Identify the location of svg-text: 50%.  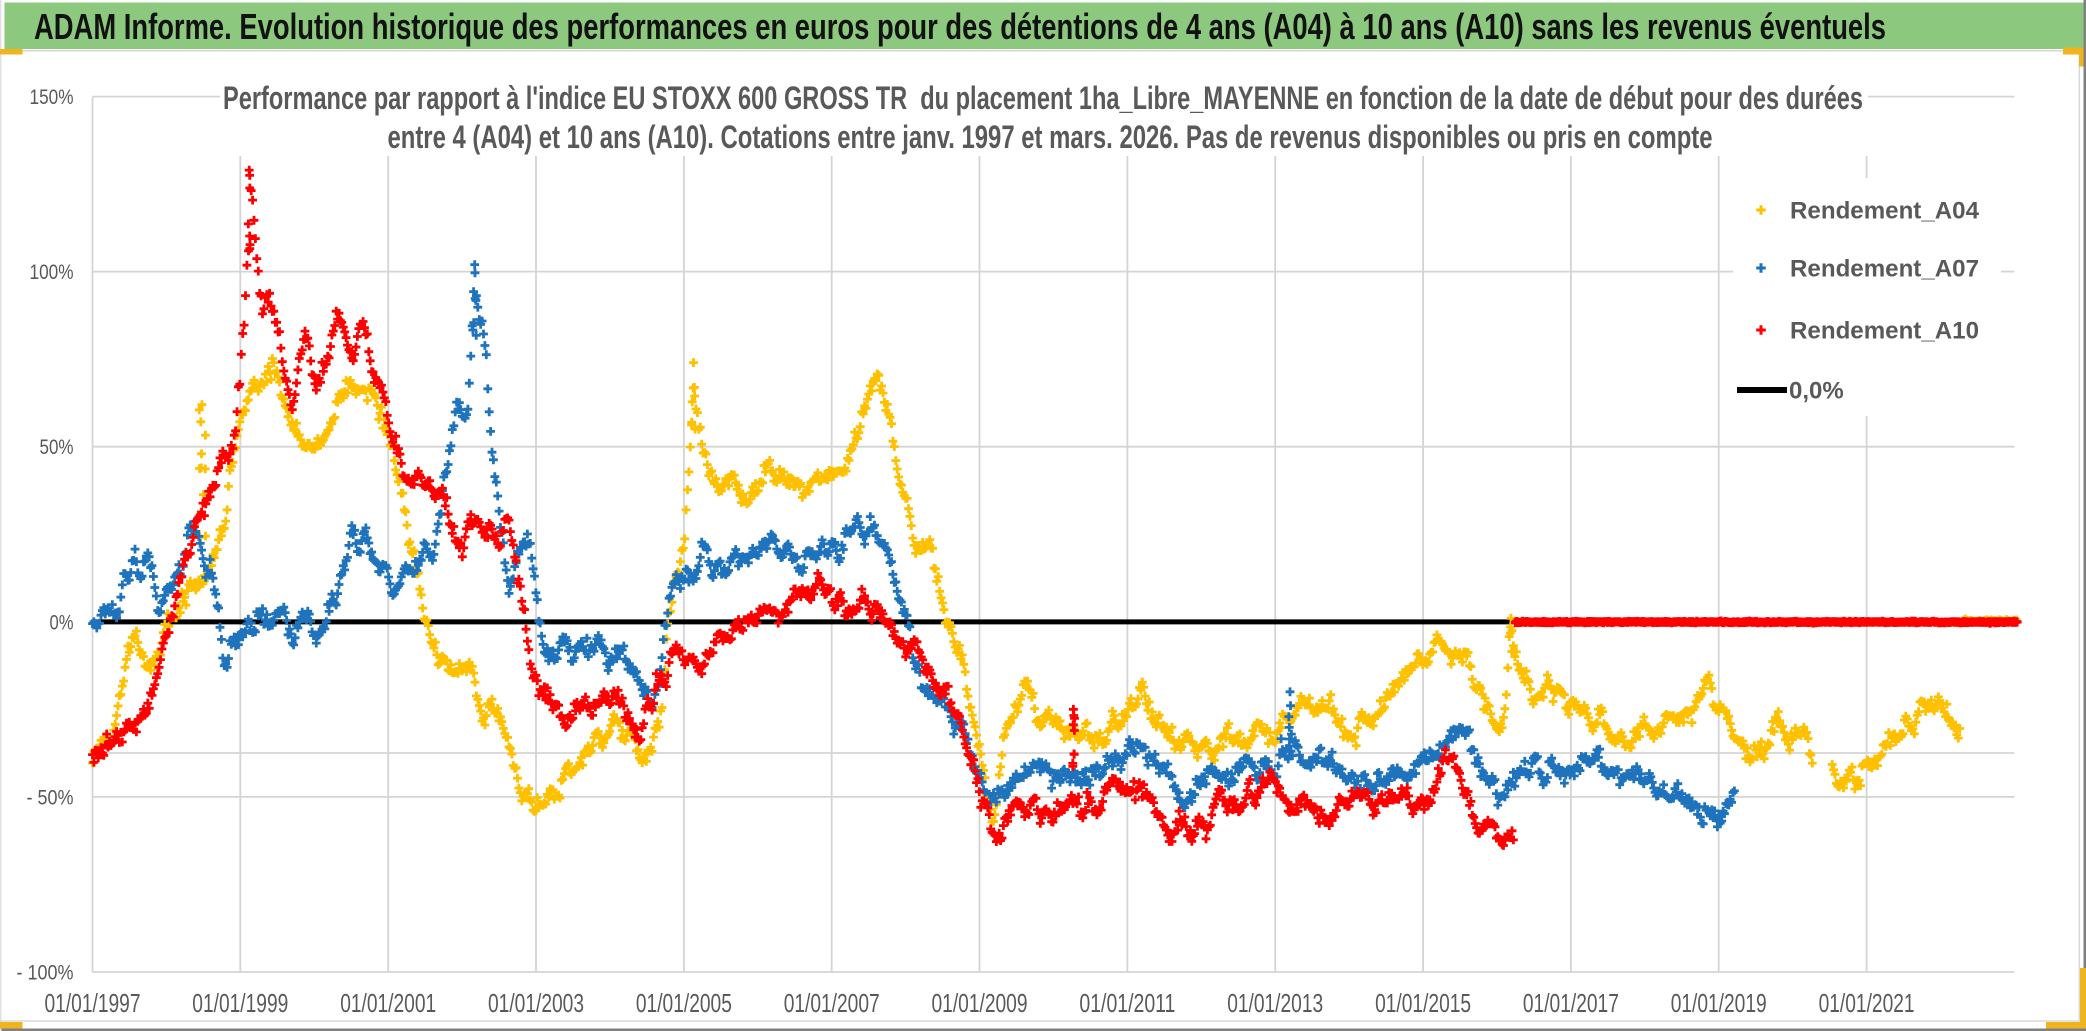
(57, 447).